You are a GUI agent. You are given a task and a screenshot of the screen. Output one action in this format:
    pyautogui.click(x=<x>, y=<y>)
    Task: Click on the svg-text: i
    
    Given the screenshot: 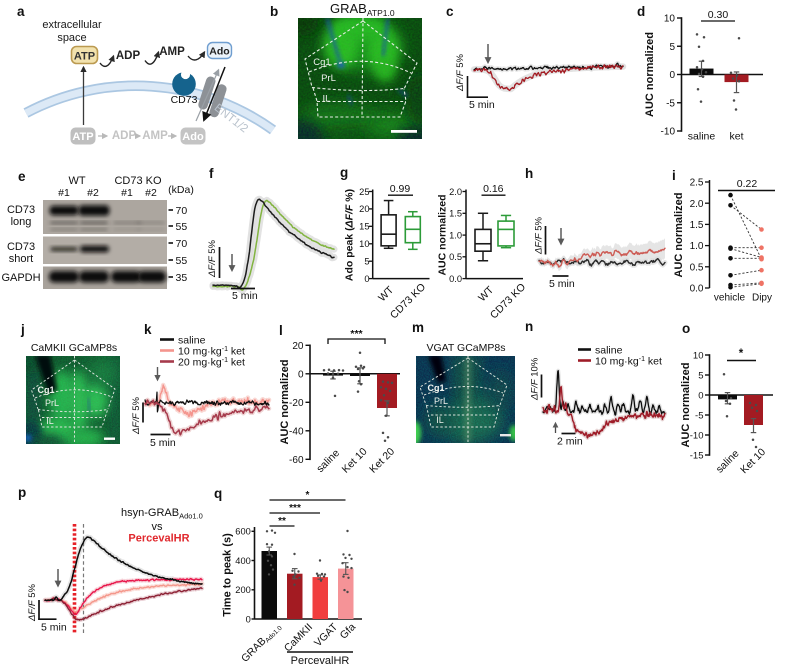 What is the action you would take?
    pyautogui.click(x=674, y=175)
    